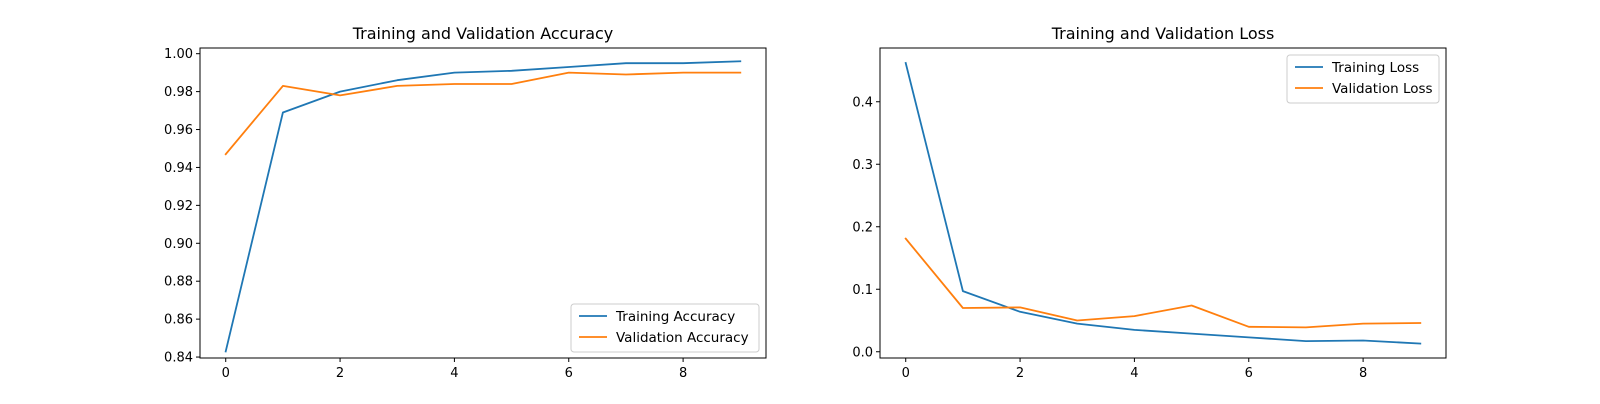 The width and height of the screenshot is (1600, 404). Describe the element at coordinates (178, 320) in the screenshot. I see `accuracy-y-tick-label: 0.86` at that location.